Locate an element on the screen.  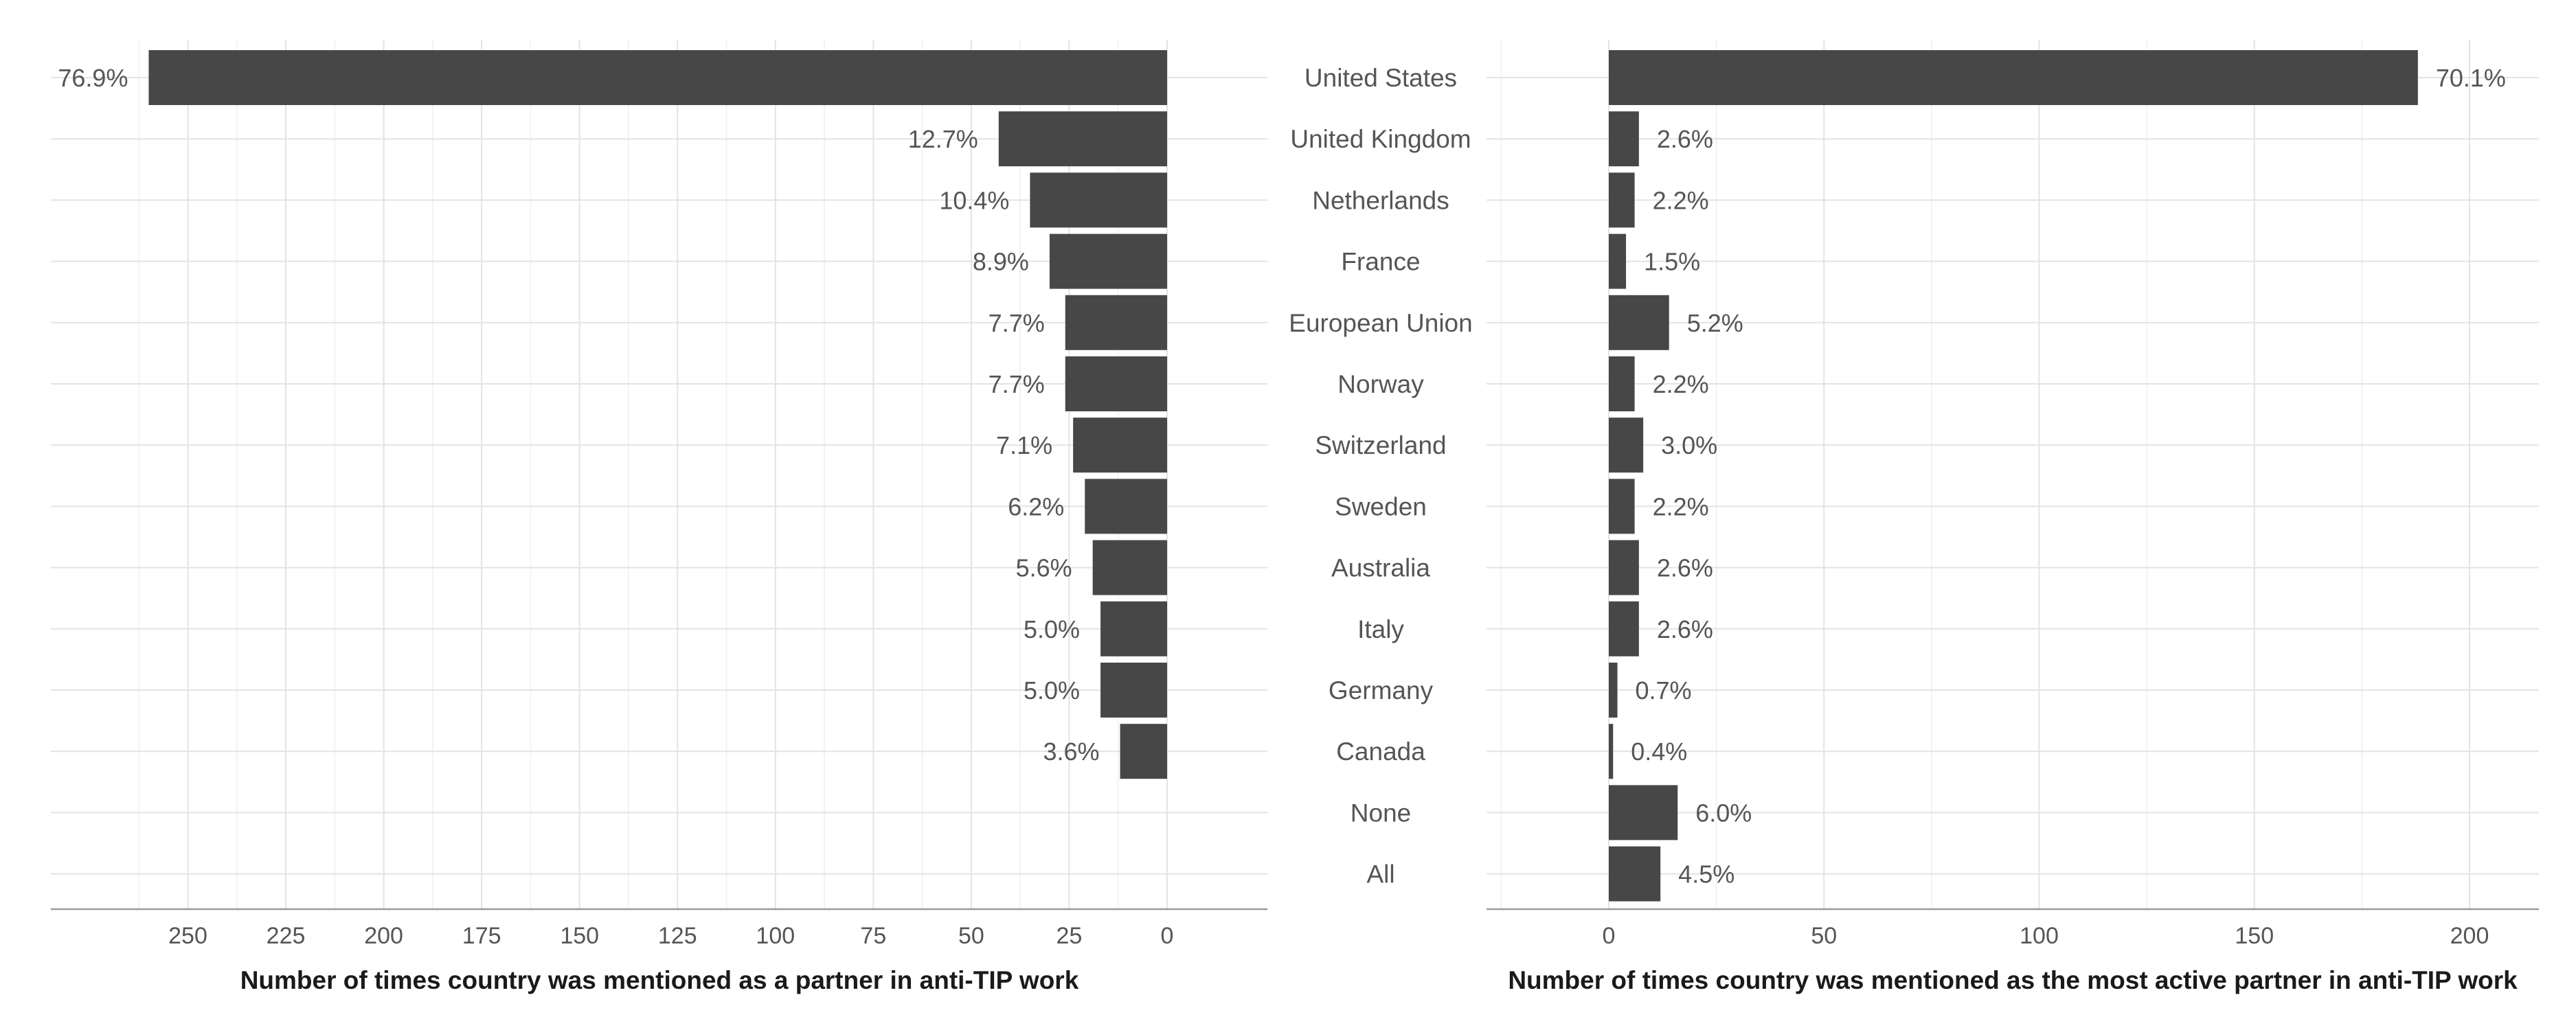
left-x-tick-label: 225 is located at coordinates (286, 936).